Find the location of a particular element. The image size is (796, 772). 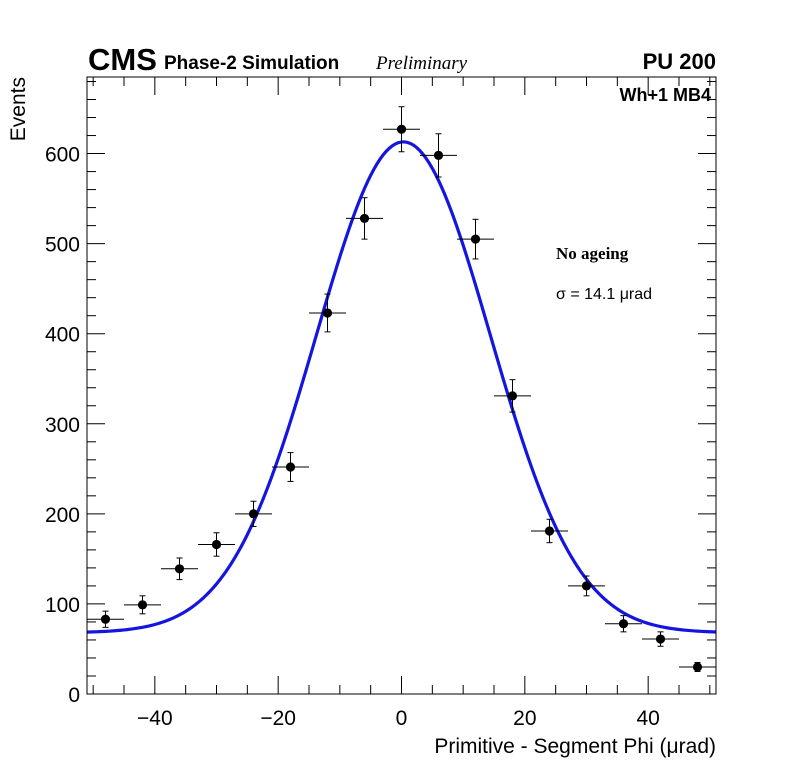

y-tick-label: 400 is located at coordinates (62, 335).